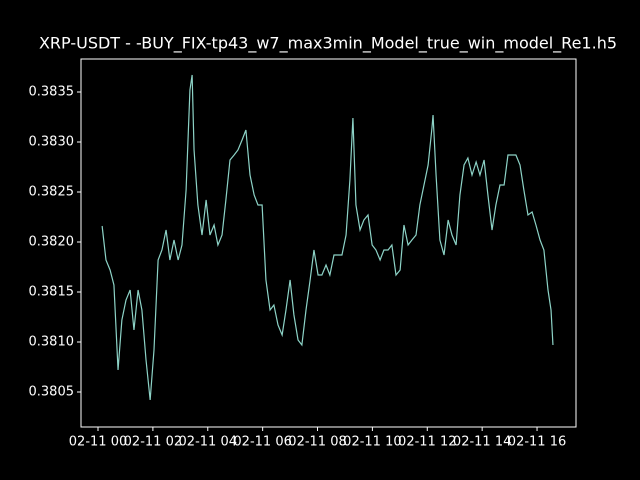 This screenshot has height=480, width=640. Describe the element at coordinates (52, 342) in the screenshot. I see `y-tick-label: 0.3810` at that location.